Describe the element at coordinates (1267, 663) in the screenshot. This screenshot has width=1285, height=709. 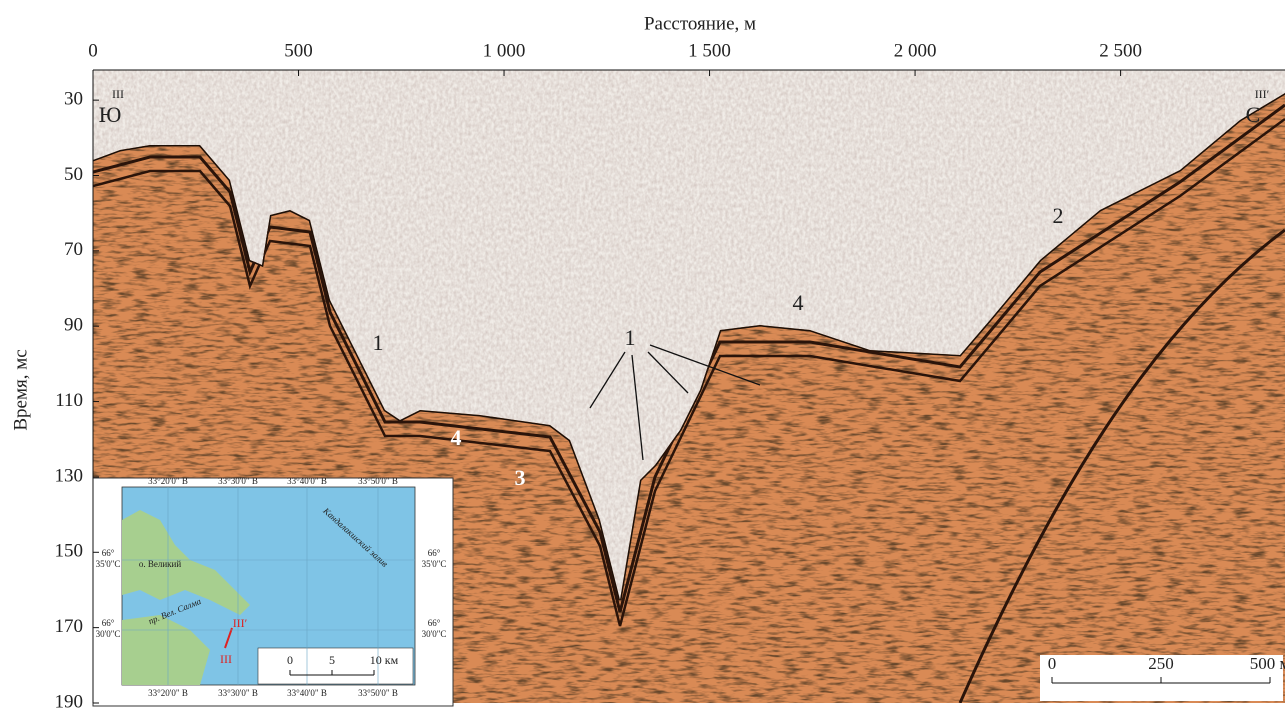
I see `scale-label: 500 м` at that location.